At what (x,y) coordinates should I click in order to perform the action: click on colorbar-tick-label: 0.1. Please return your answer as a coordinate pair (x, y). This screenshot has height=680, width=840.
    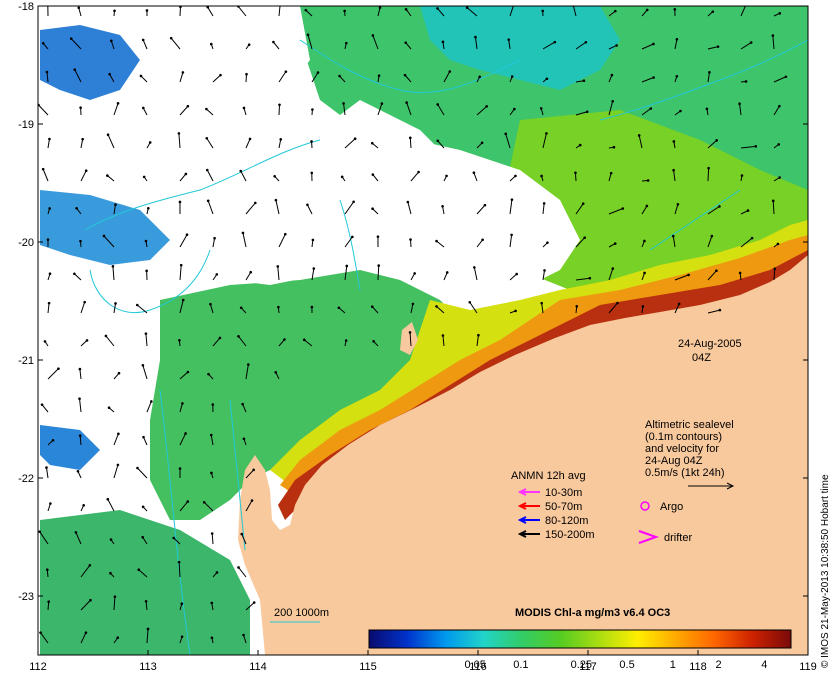
    Looking at the image, I should click on (520, 665).